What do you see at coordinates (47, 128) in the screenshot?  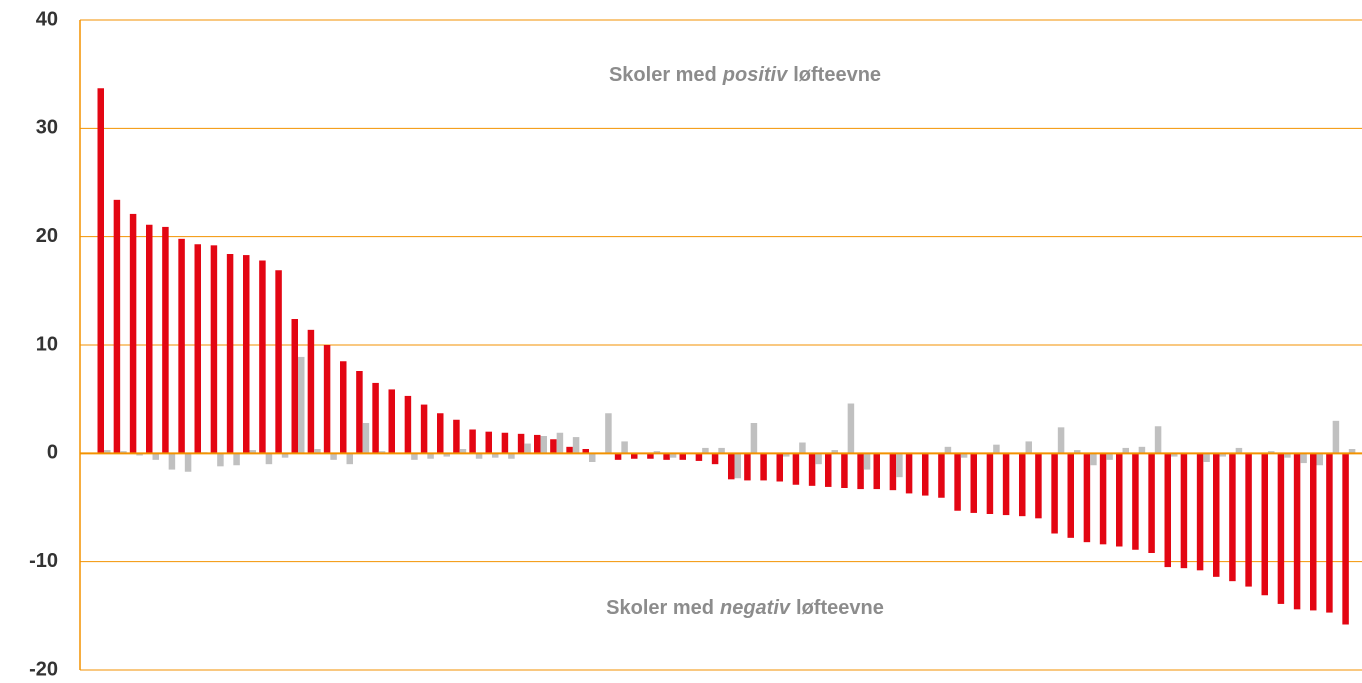 I see `y-tick-label: 30` at bounding box center [47, 128].